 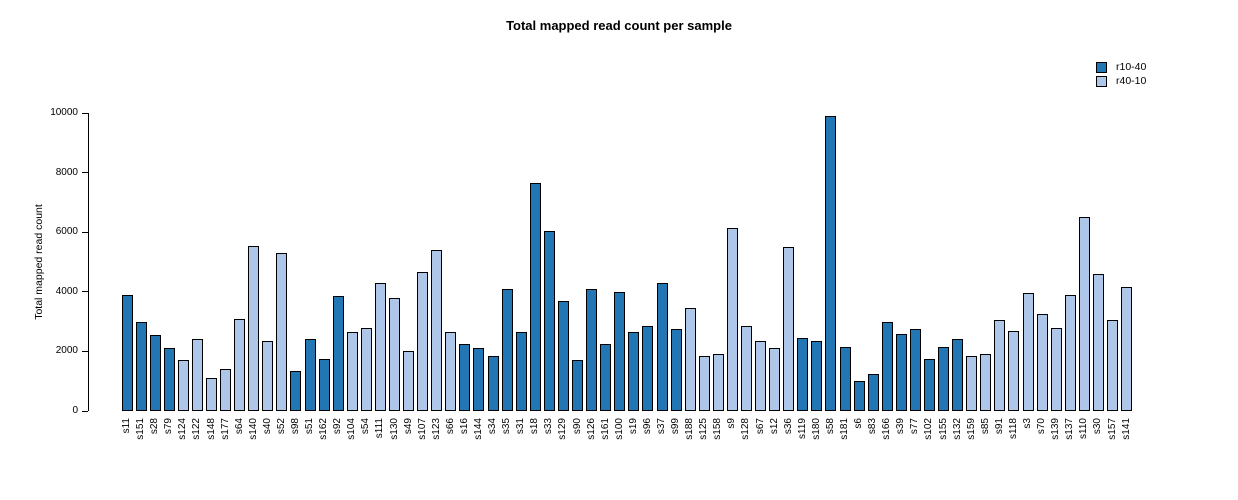 What do you see at coordinates (775, 273) in the screenshot?
I see `bar-slot-s12: s12` at bounding box center [775, 273].